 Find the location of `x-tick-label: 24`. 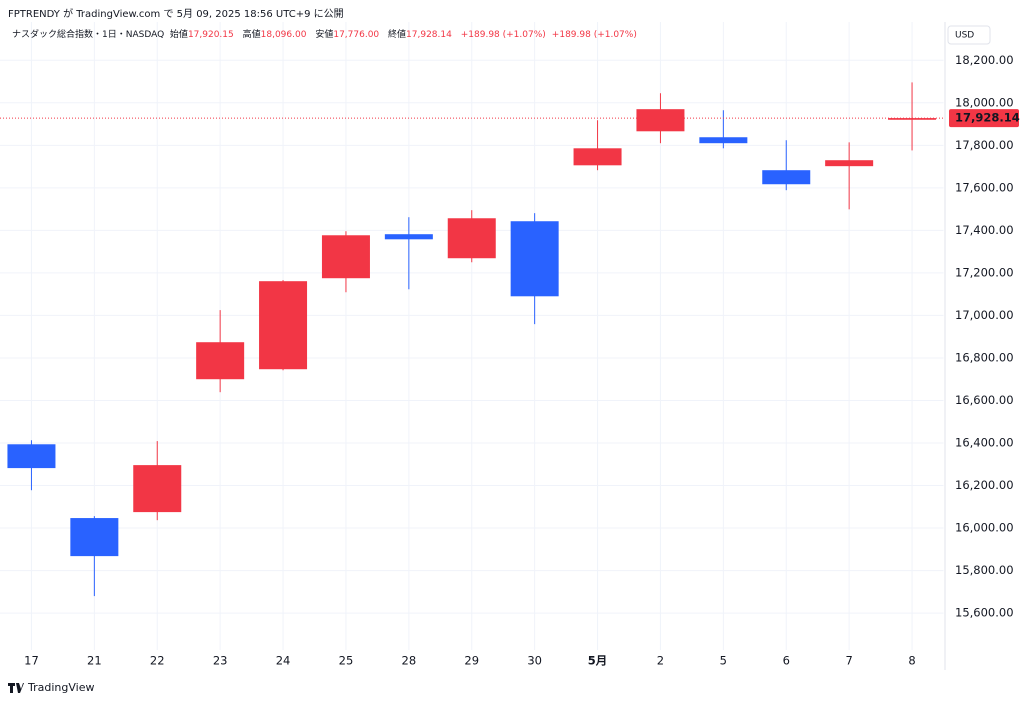

x-tick-label: 24 is located at coordinates (283, 661).